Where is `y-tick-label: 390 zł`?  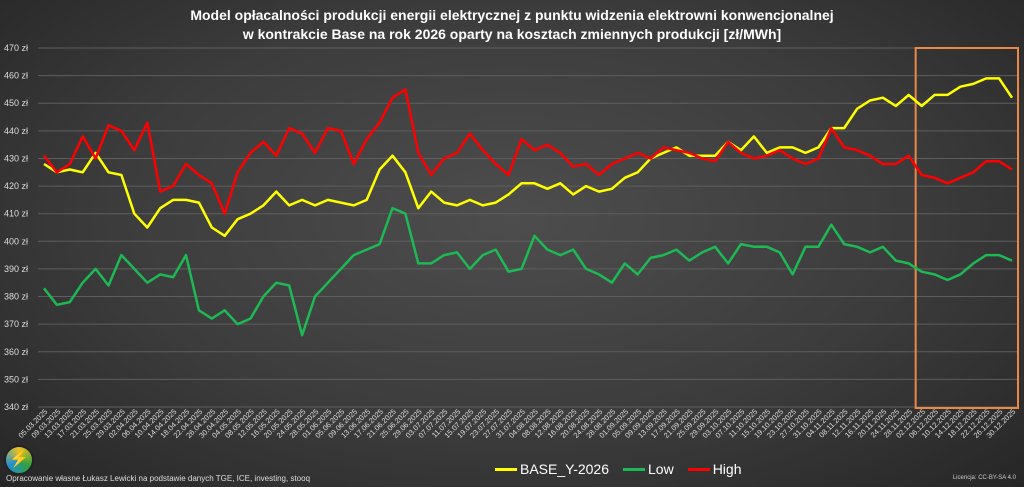
y-tick-label: 390 zł is located at coordinates (16, 269).